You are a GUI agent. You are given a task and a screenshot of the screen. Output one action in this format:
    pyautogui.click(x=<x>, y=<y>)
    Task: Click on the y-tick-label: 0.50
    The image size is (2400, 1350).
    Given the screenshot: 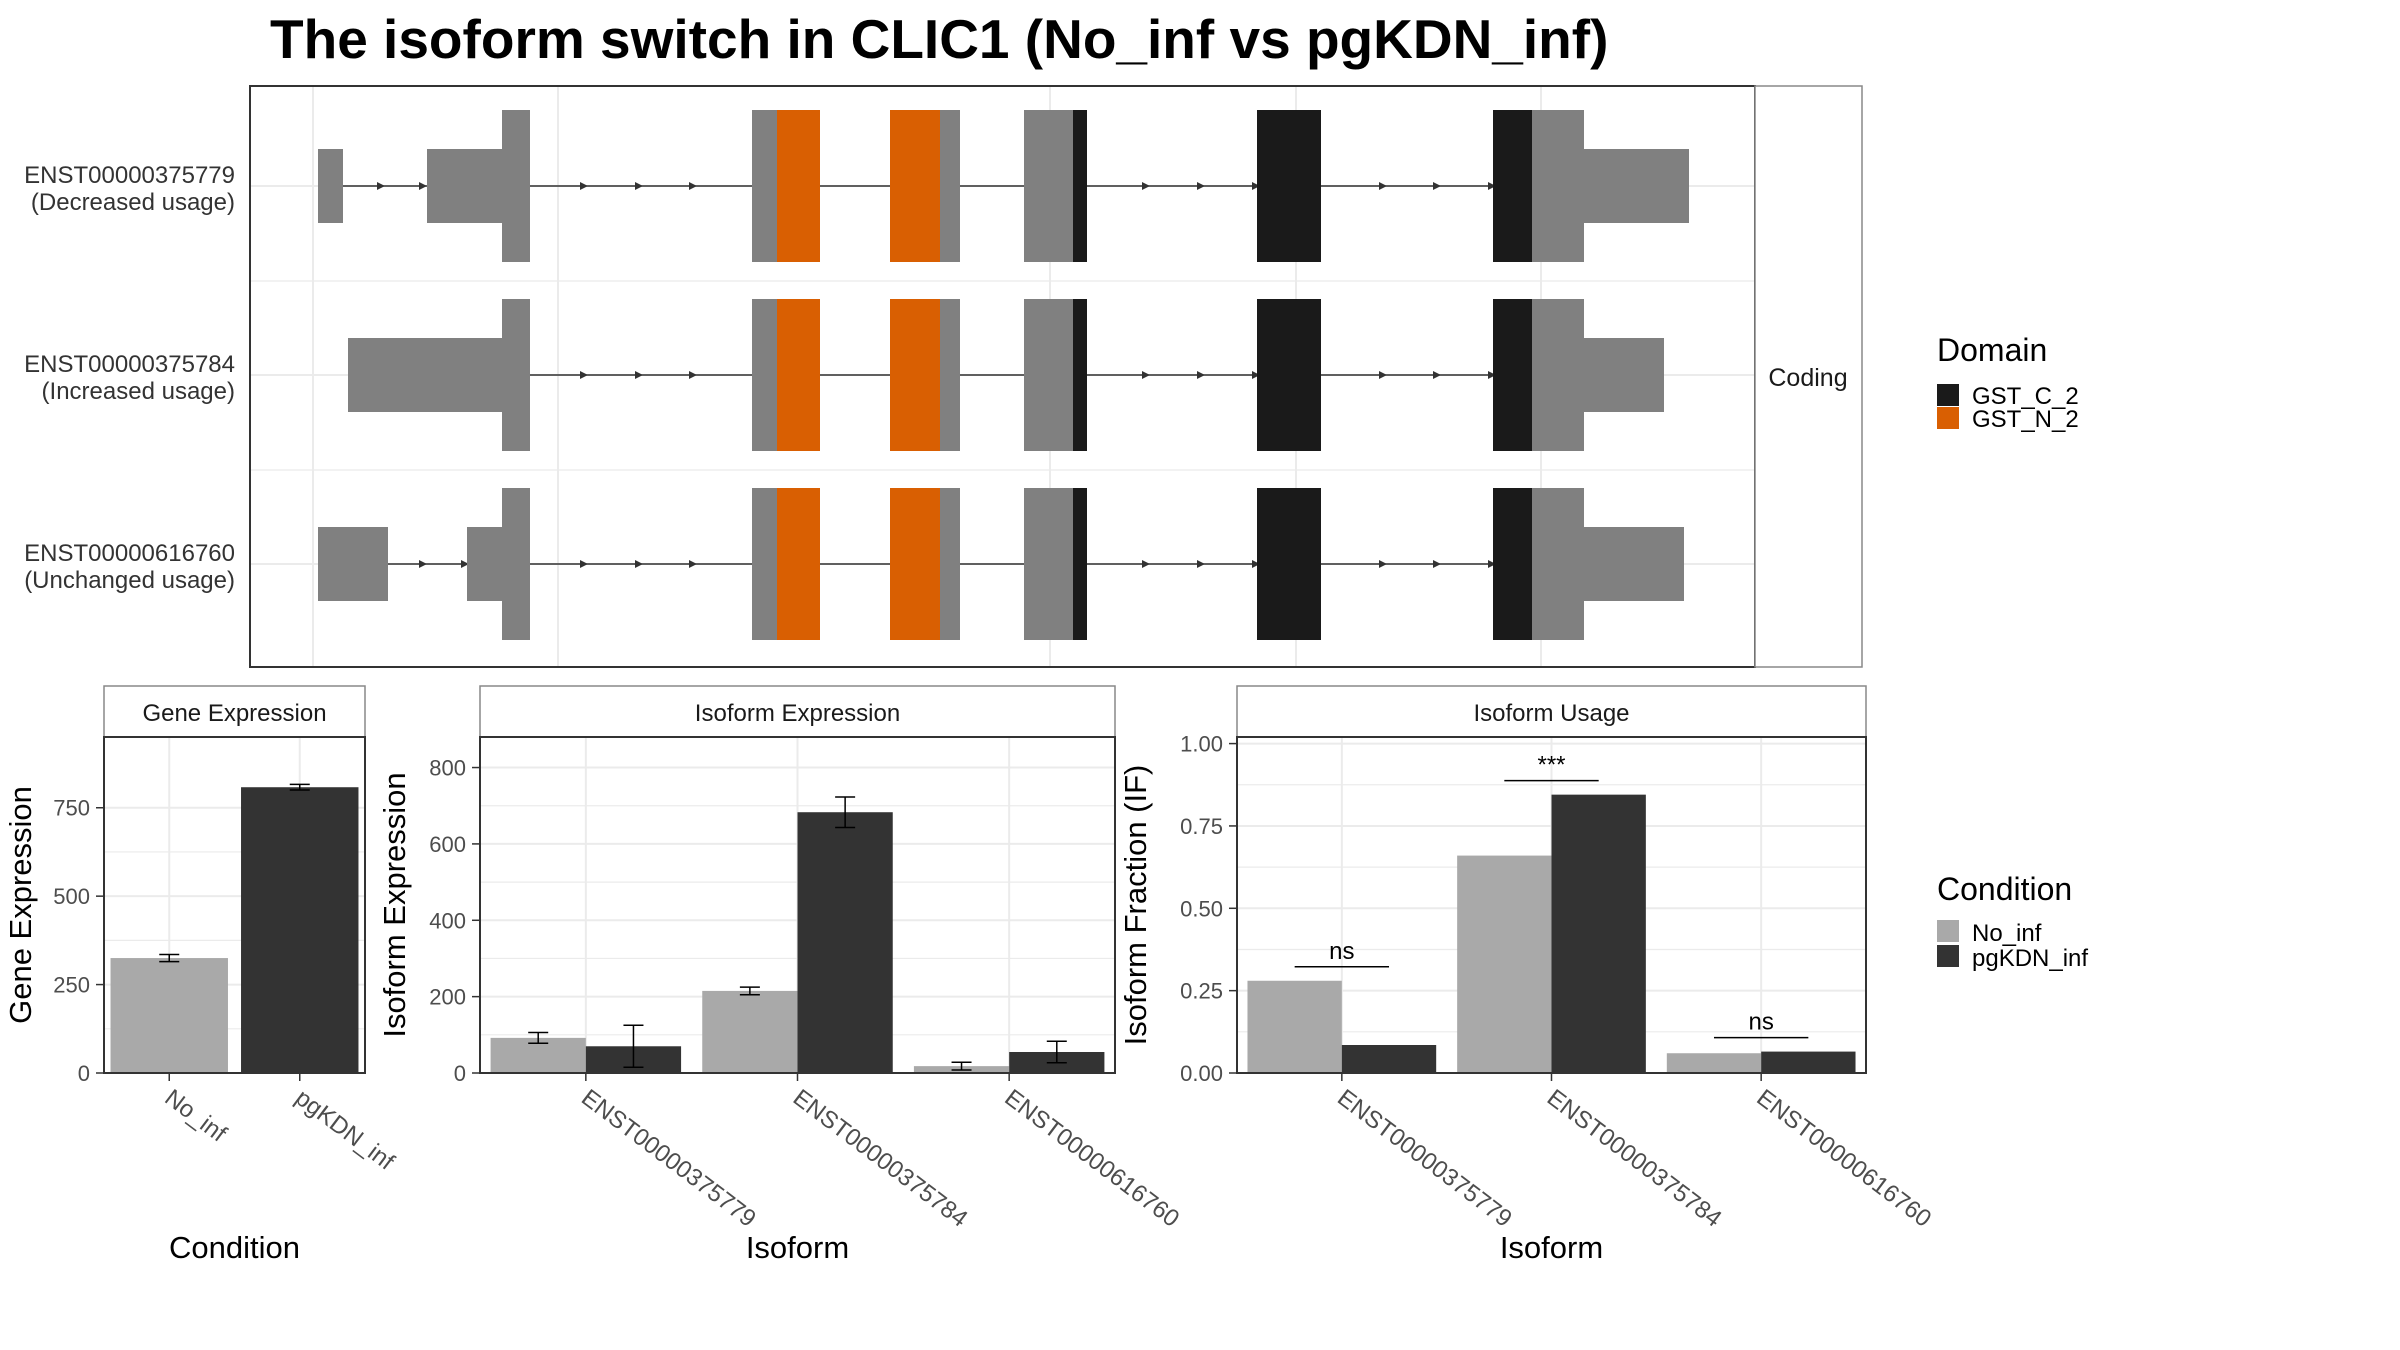 What is the action you would take?
    pyautogui.click(x=1201, y=908)
    